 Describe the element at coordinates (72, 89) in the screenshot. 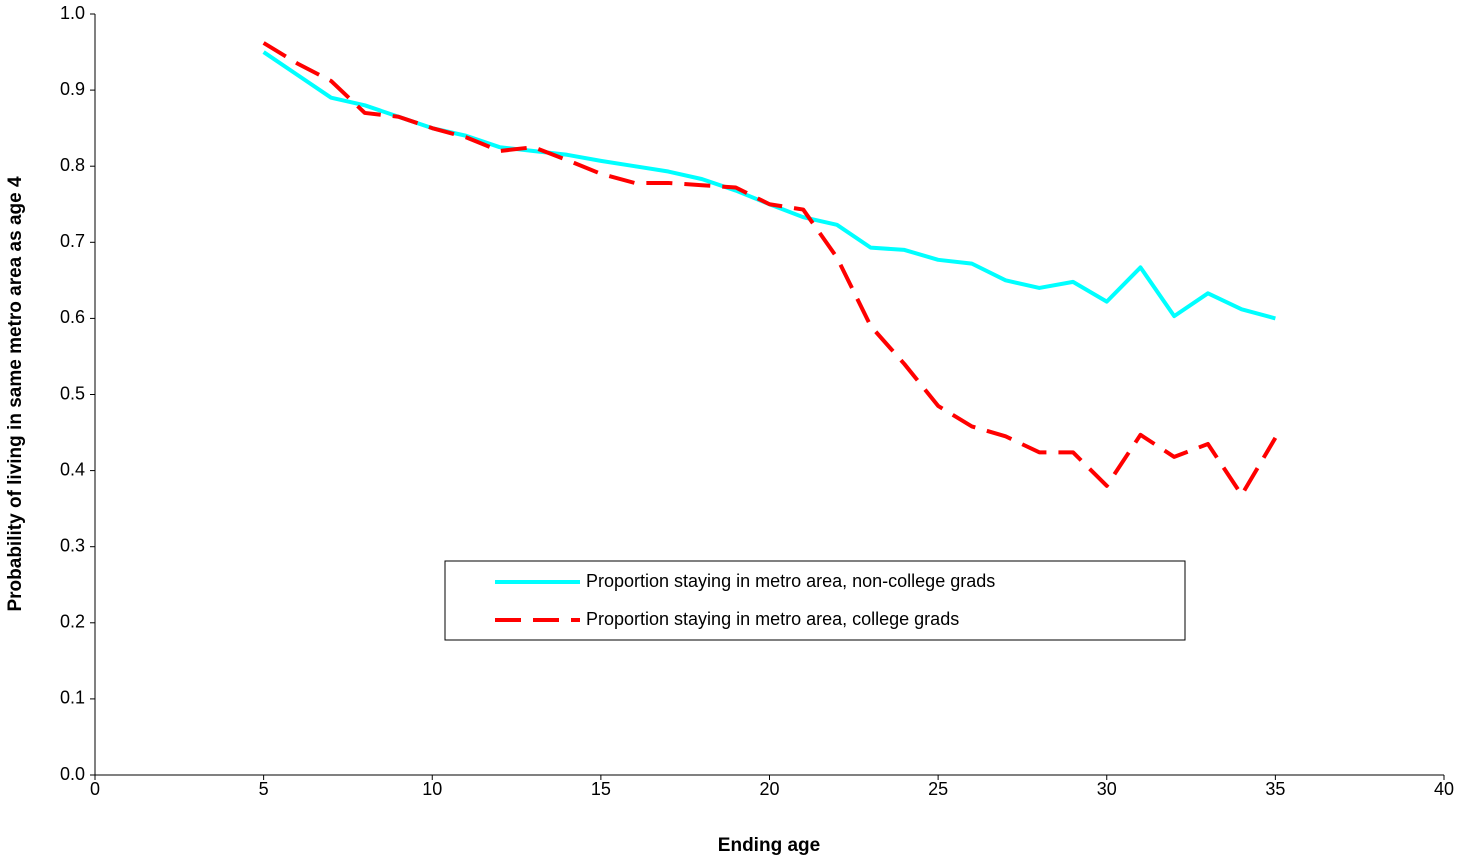

I see `y-tick-label: 0.9` at that location.